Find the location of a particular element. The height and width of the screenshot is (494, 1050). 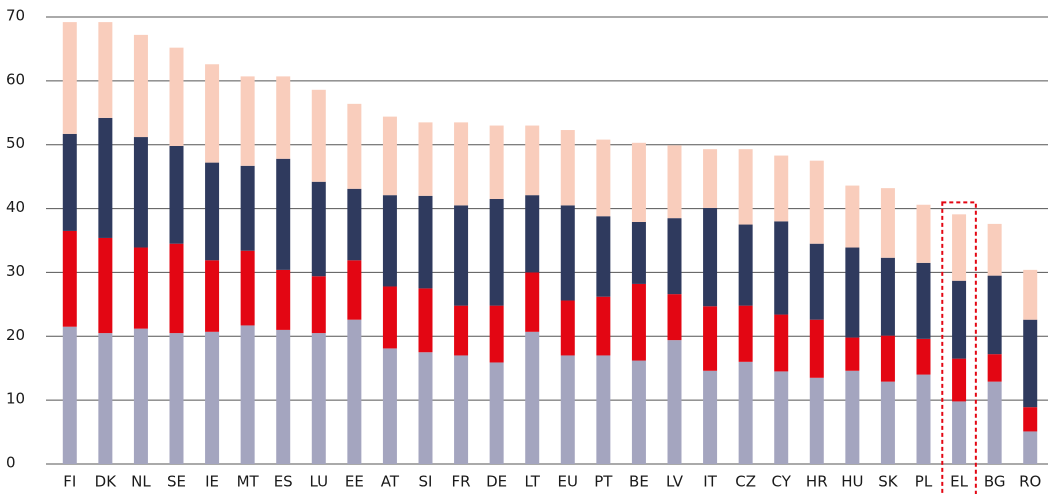

highlight-box is located at coordinates (959, 347).